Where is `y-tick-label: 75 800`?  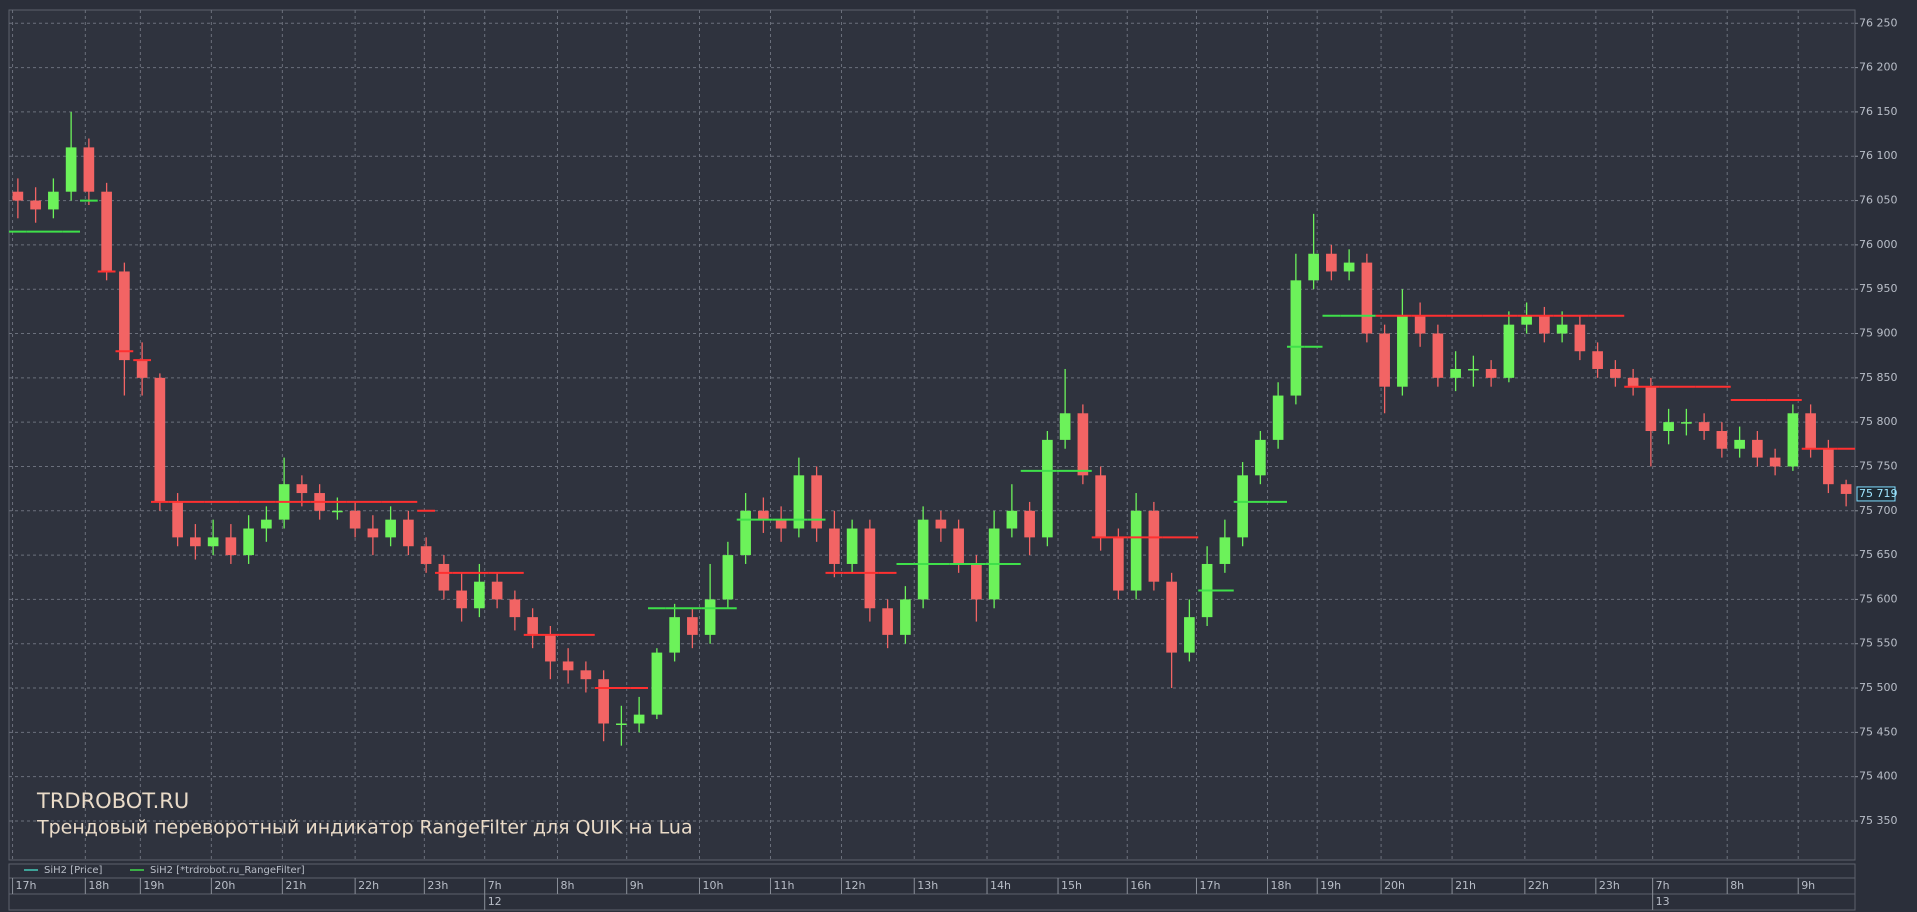 y-tick-label: 75 800 is located at coordinates (1878, 421).